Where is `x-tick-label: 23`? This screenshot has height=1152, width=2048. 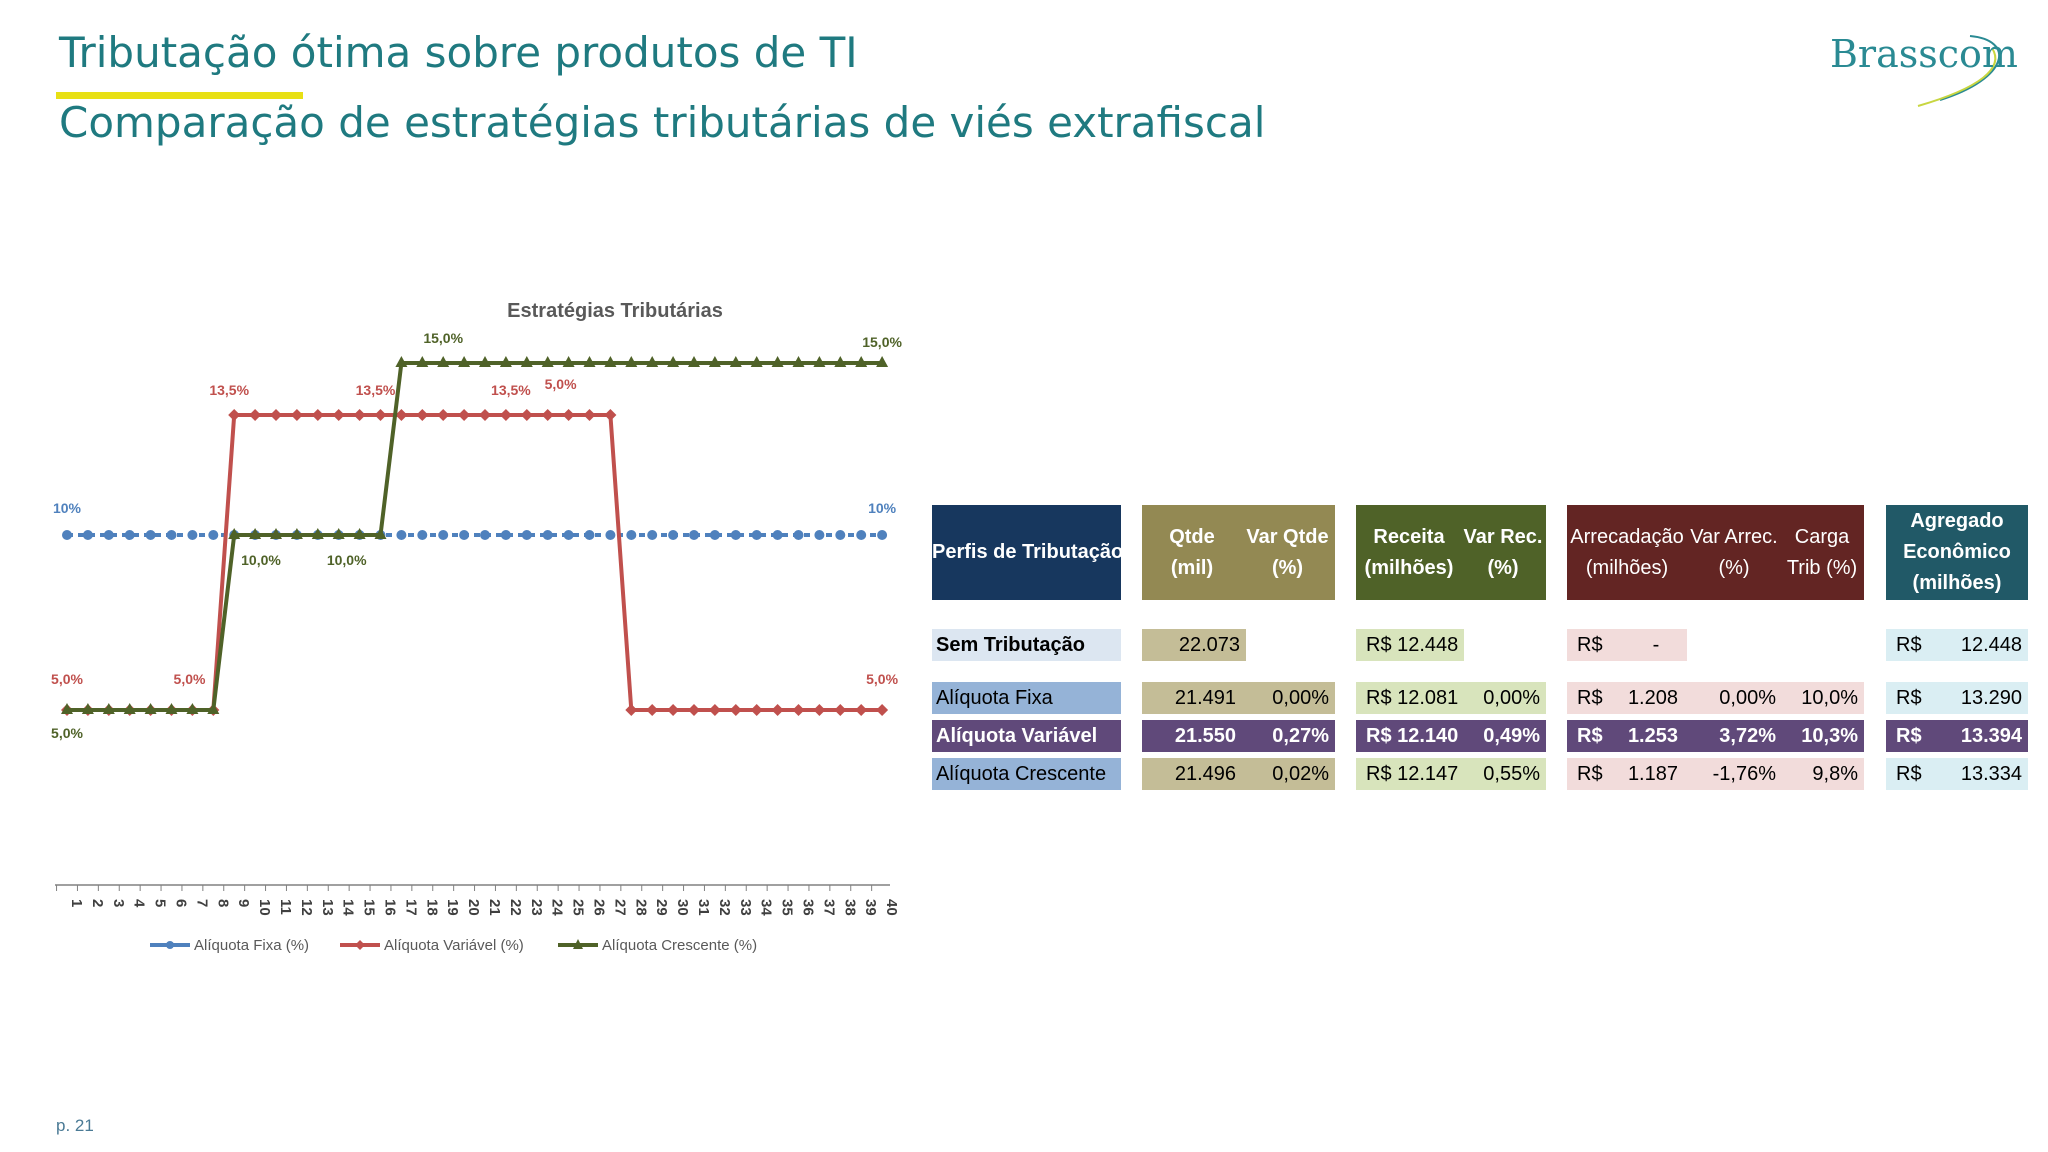
x-tick-label: 23 is located at coordinates (536, 907).